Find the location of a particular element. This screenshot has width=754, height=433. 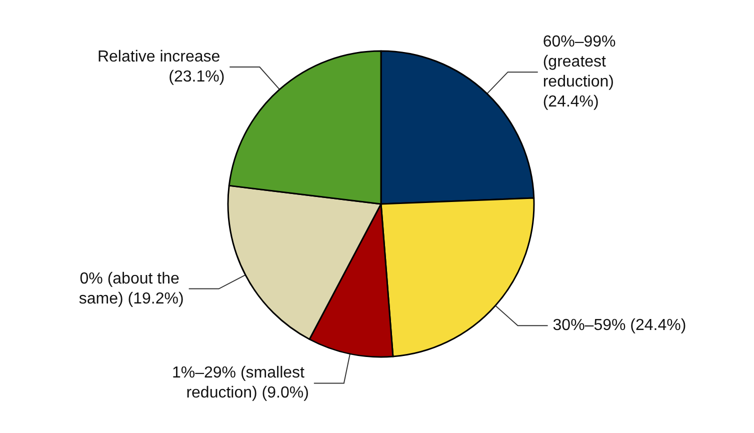

slice-label: 0% (about the same) (19.2%) is located at coordinates (131, 289).